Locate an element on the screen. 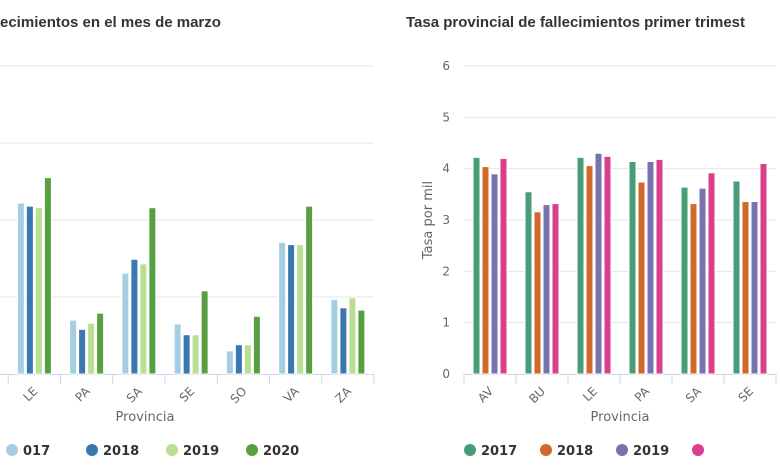 The height and width of the screenshot is (470, 780). bar-ZA-2020 is located at coordinates (361, 342).